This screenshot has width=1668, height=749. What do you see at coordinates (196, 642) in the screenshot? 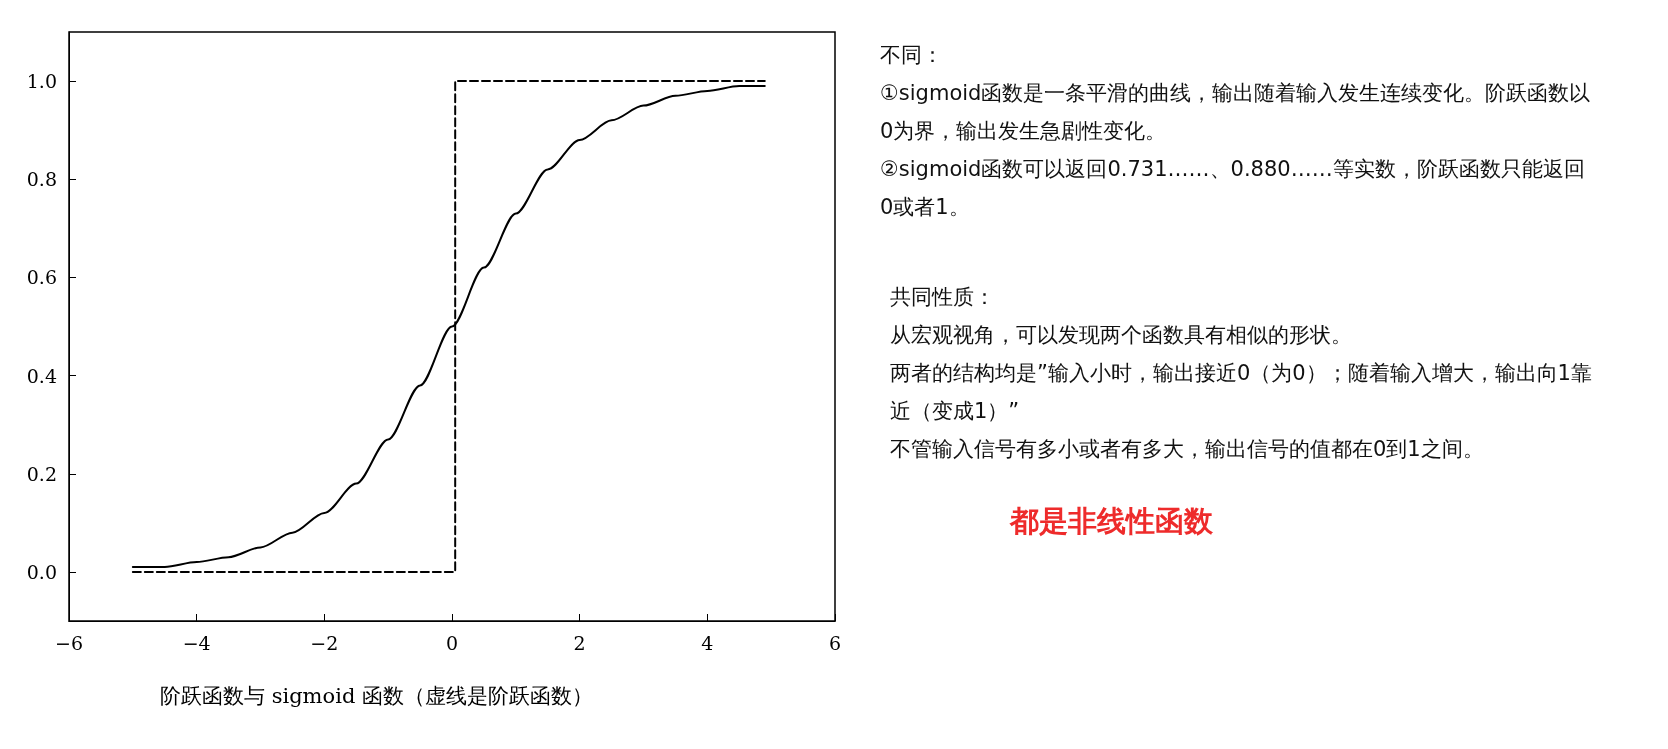
I see `x-tick-label: −4` at bounding box center [196, 642].